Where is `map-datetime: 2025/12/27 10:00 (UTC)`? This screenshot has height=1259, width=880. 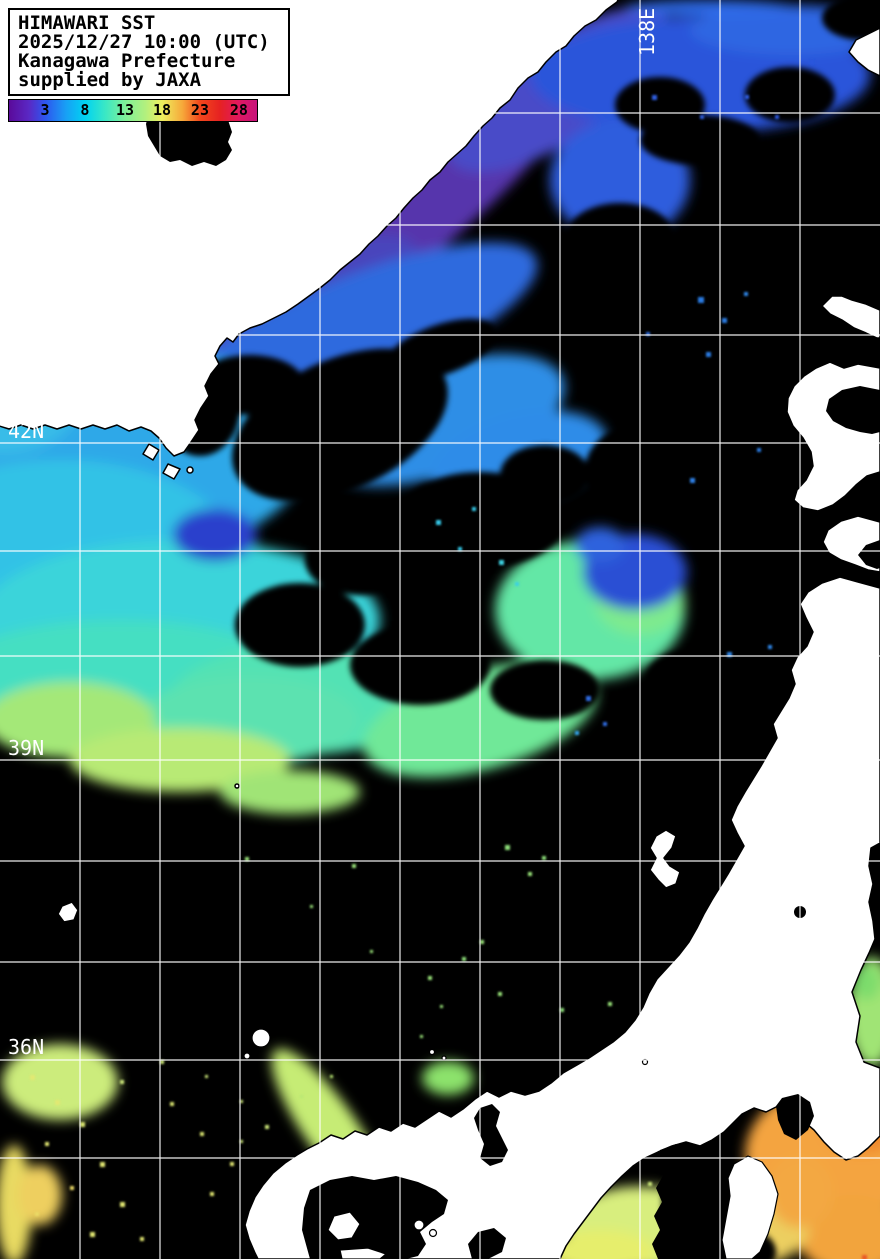
map-datetime: 2025/12/27 10:00 (UTC) is located at coordinates (144, 42).